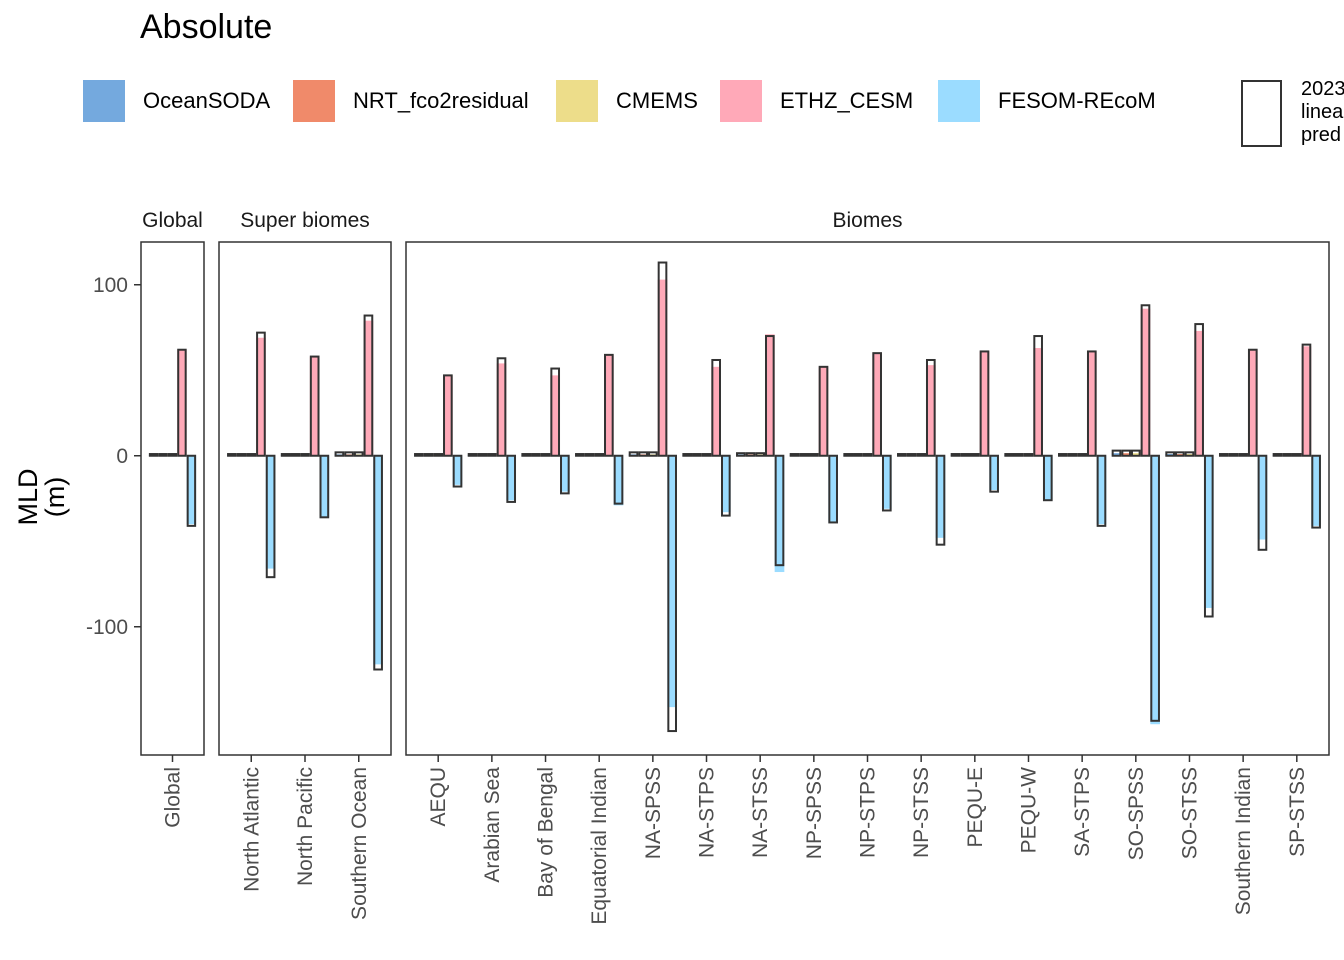 The height and width of the screenshot is (960, 1344). Describe the element at coordinates (741, 454) in the screenshot. I see `outline-bar-na-stss-oceansoda` at that location.